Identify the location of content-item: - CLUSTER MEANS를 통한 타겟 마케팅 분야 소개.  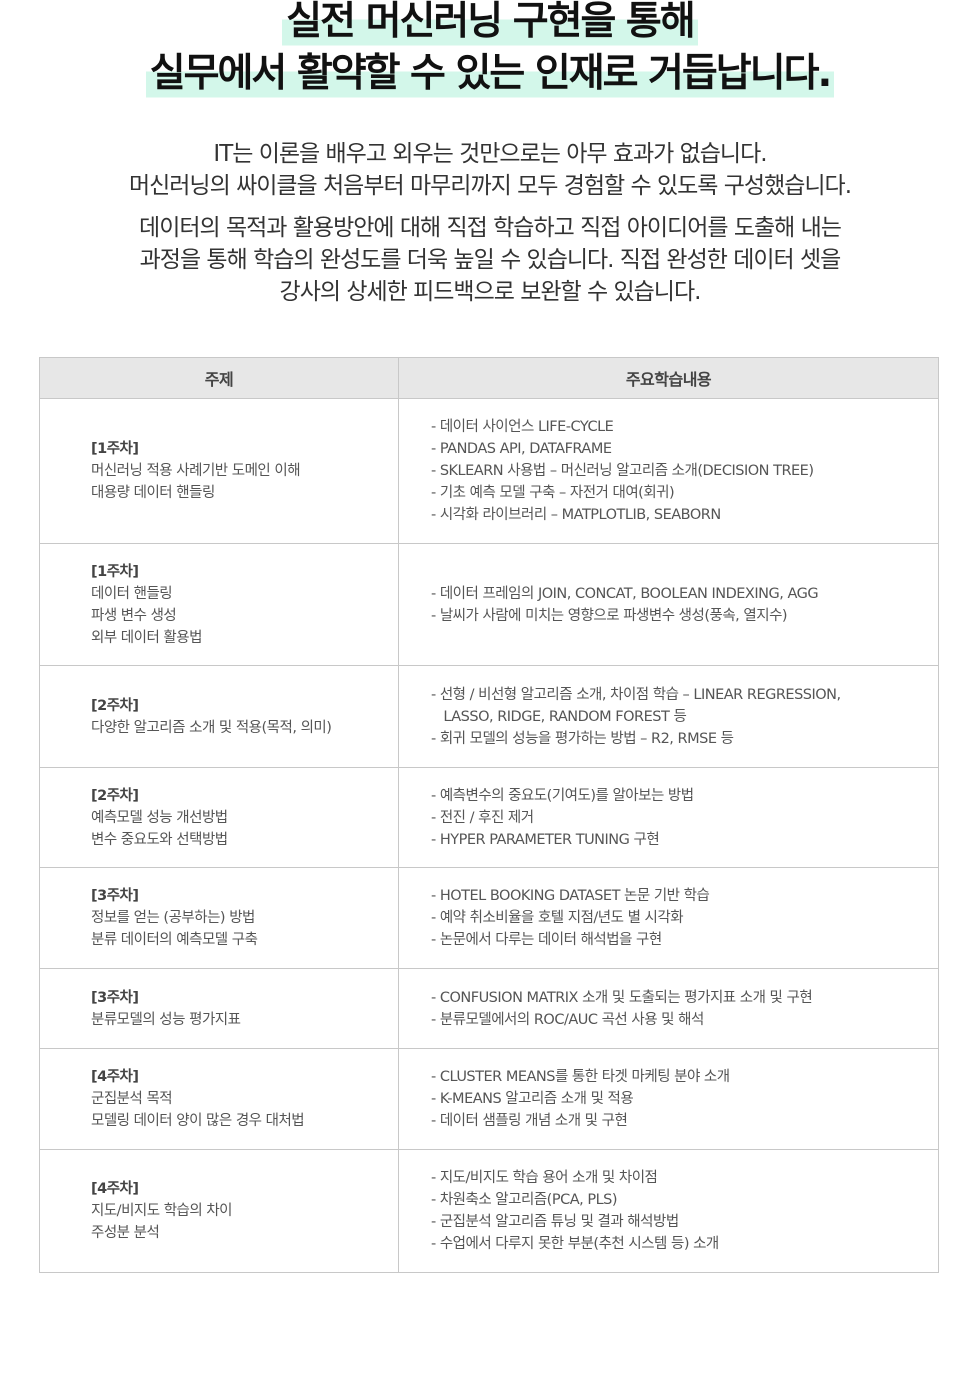
(580, 1077).